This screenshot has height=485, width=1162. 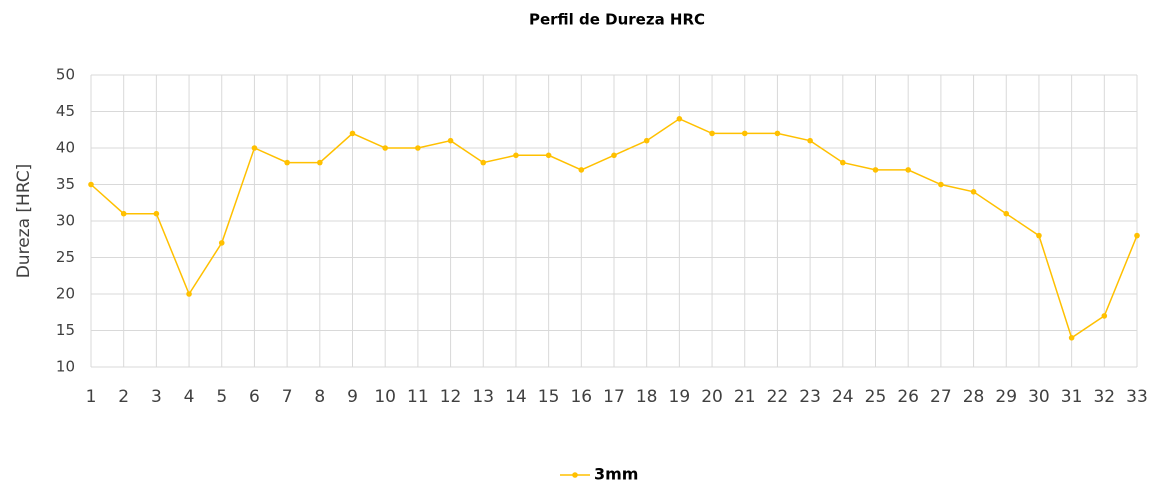 What do you see at coordinates (418, 397) in the screenshot?
I see `x-tick-label: 11` at bounding box center [418, 397].